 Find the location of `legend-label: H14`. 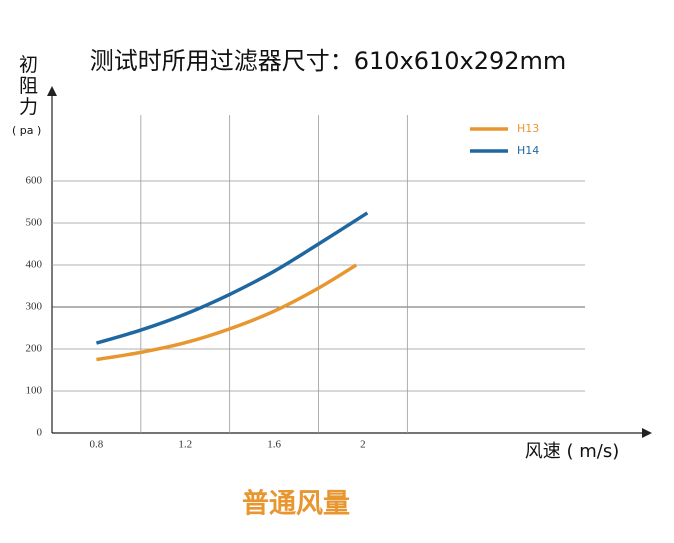

legend-label: H14 is located at coordinates (528, 150).